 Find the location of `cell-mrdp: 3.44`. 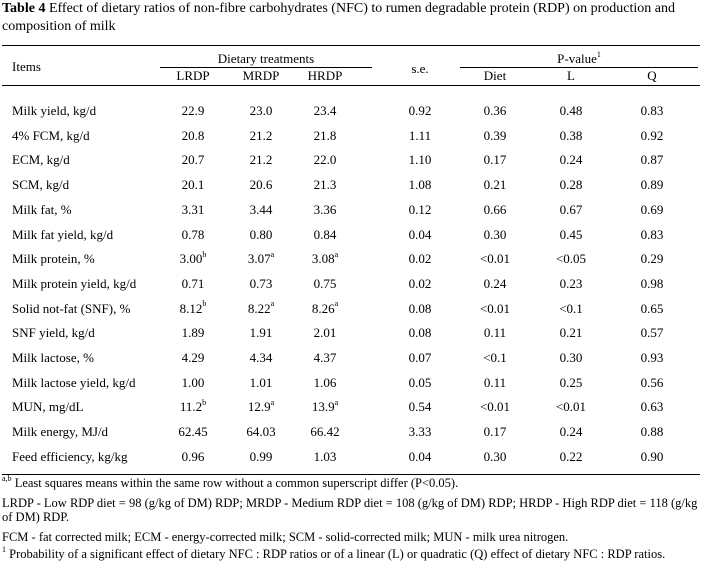

cell-mrdp: 3.44 is located at coordinates (261, 209).